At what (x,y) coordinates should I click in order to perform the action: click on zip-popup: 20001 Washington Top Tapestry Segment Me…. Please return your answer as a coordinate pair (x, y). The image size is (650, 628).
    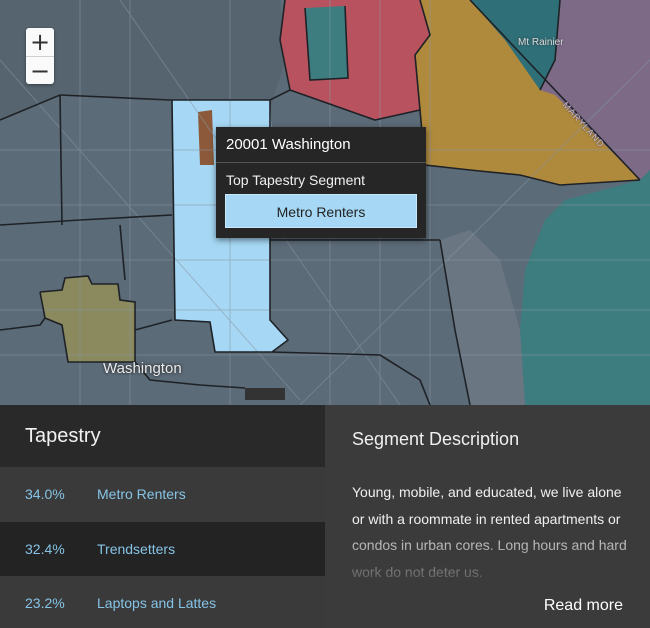
    Looking at the image, I should click on (321, 182).